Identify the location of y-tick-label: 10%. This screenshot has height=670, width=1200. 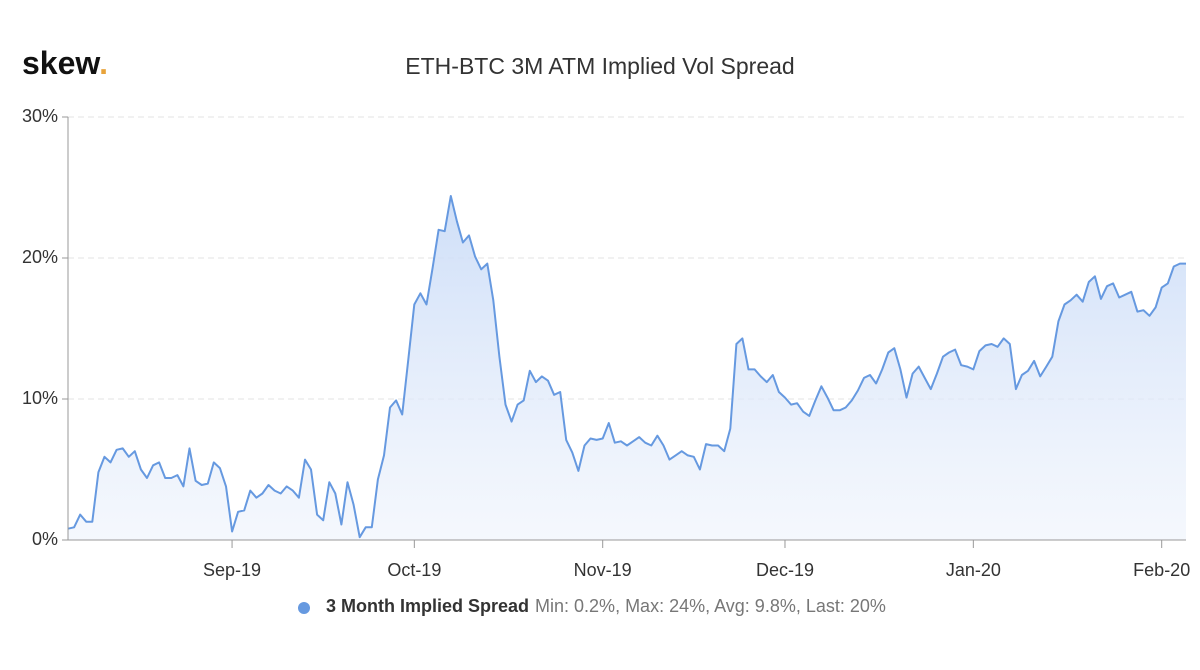
(40, 398).